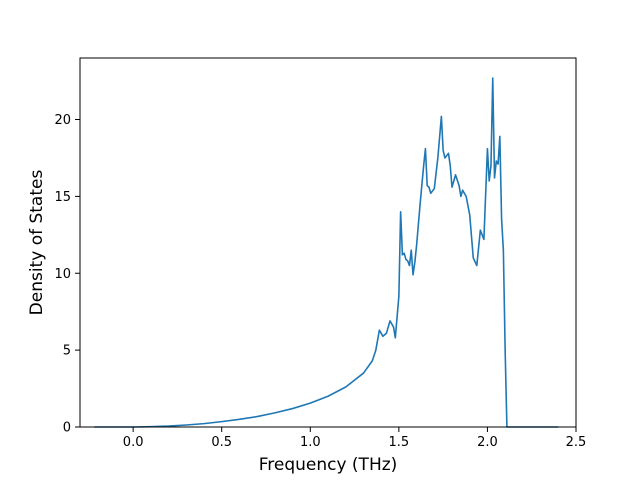 The image size is (640, 480). I want to click on x-tick-label: 0.0, so click(133, 442).